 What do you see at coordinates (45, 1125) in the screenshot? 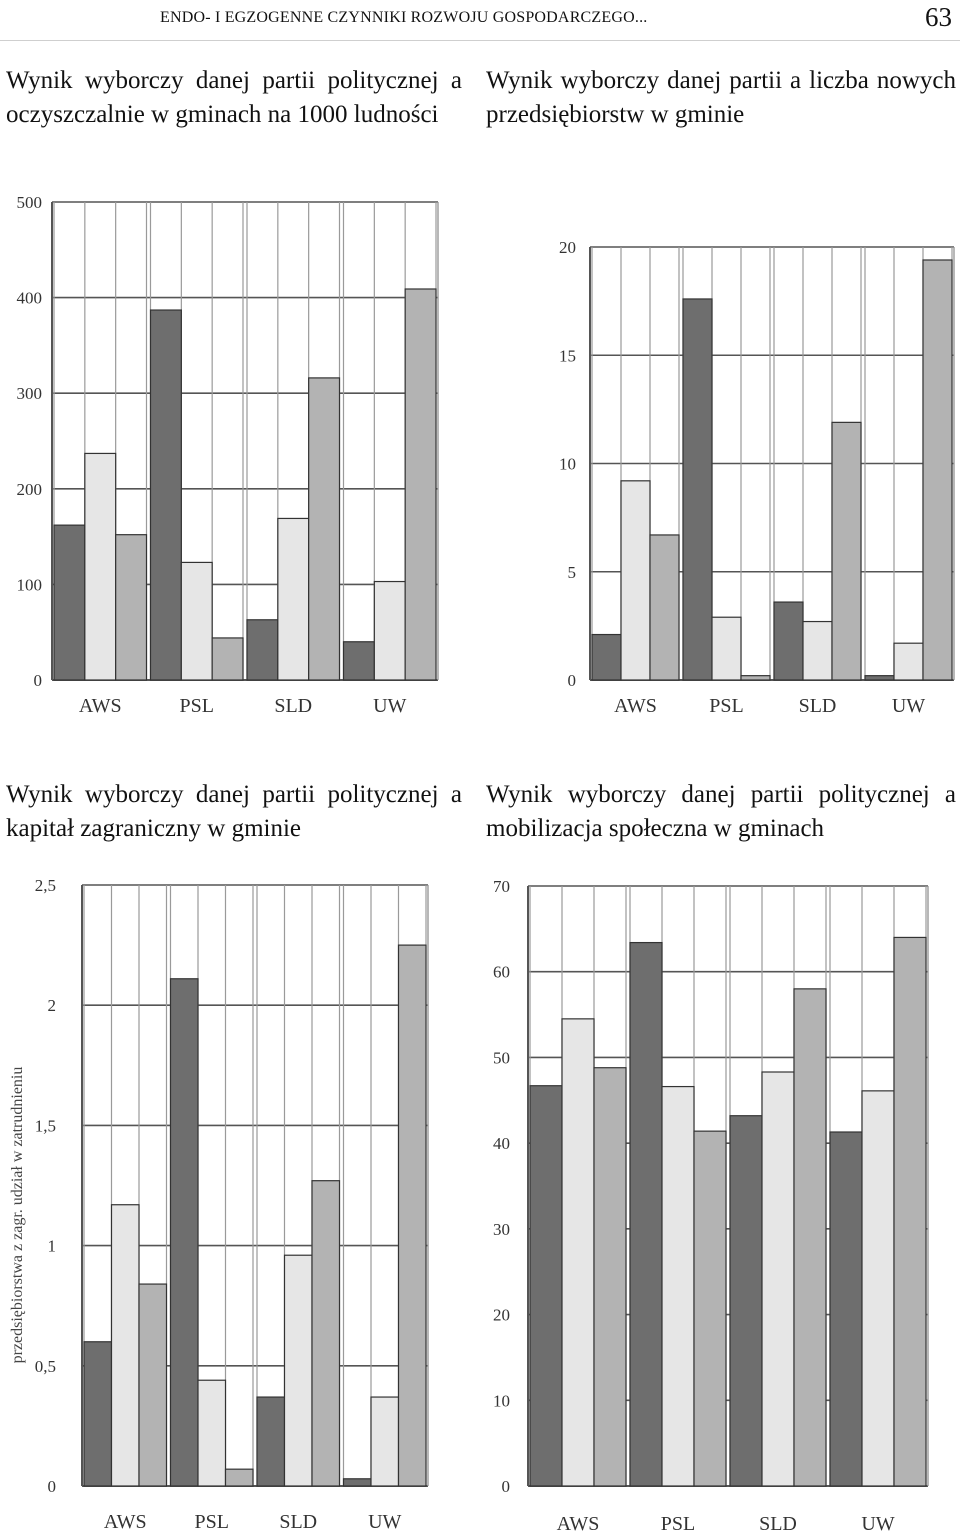
I see `chart-3-ytick-label: 1,5` at bounding box center [45, 1125].